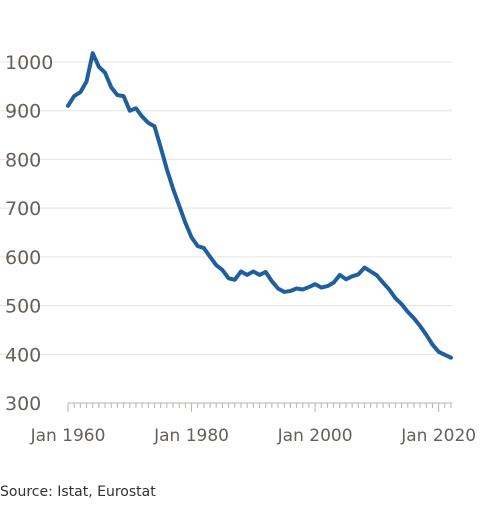 Image resolution: width=500 pixels, height=527 pixels. I want to click on y-tick-label-1000: 1000, so click(29, 63).